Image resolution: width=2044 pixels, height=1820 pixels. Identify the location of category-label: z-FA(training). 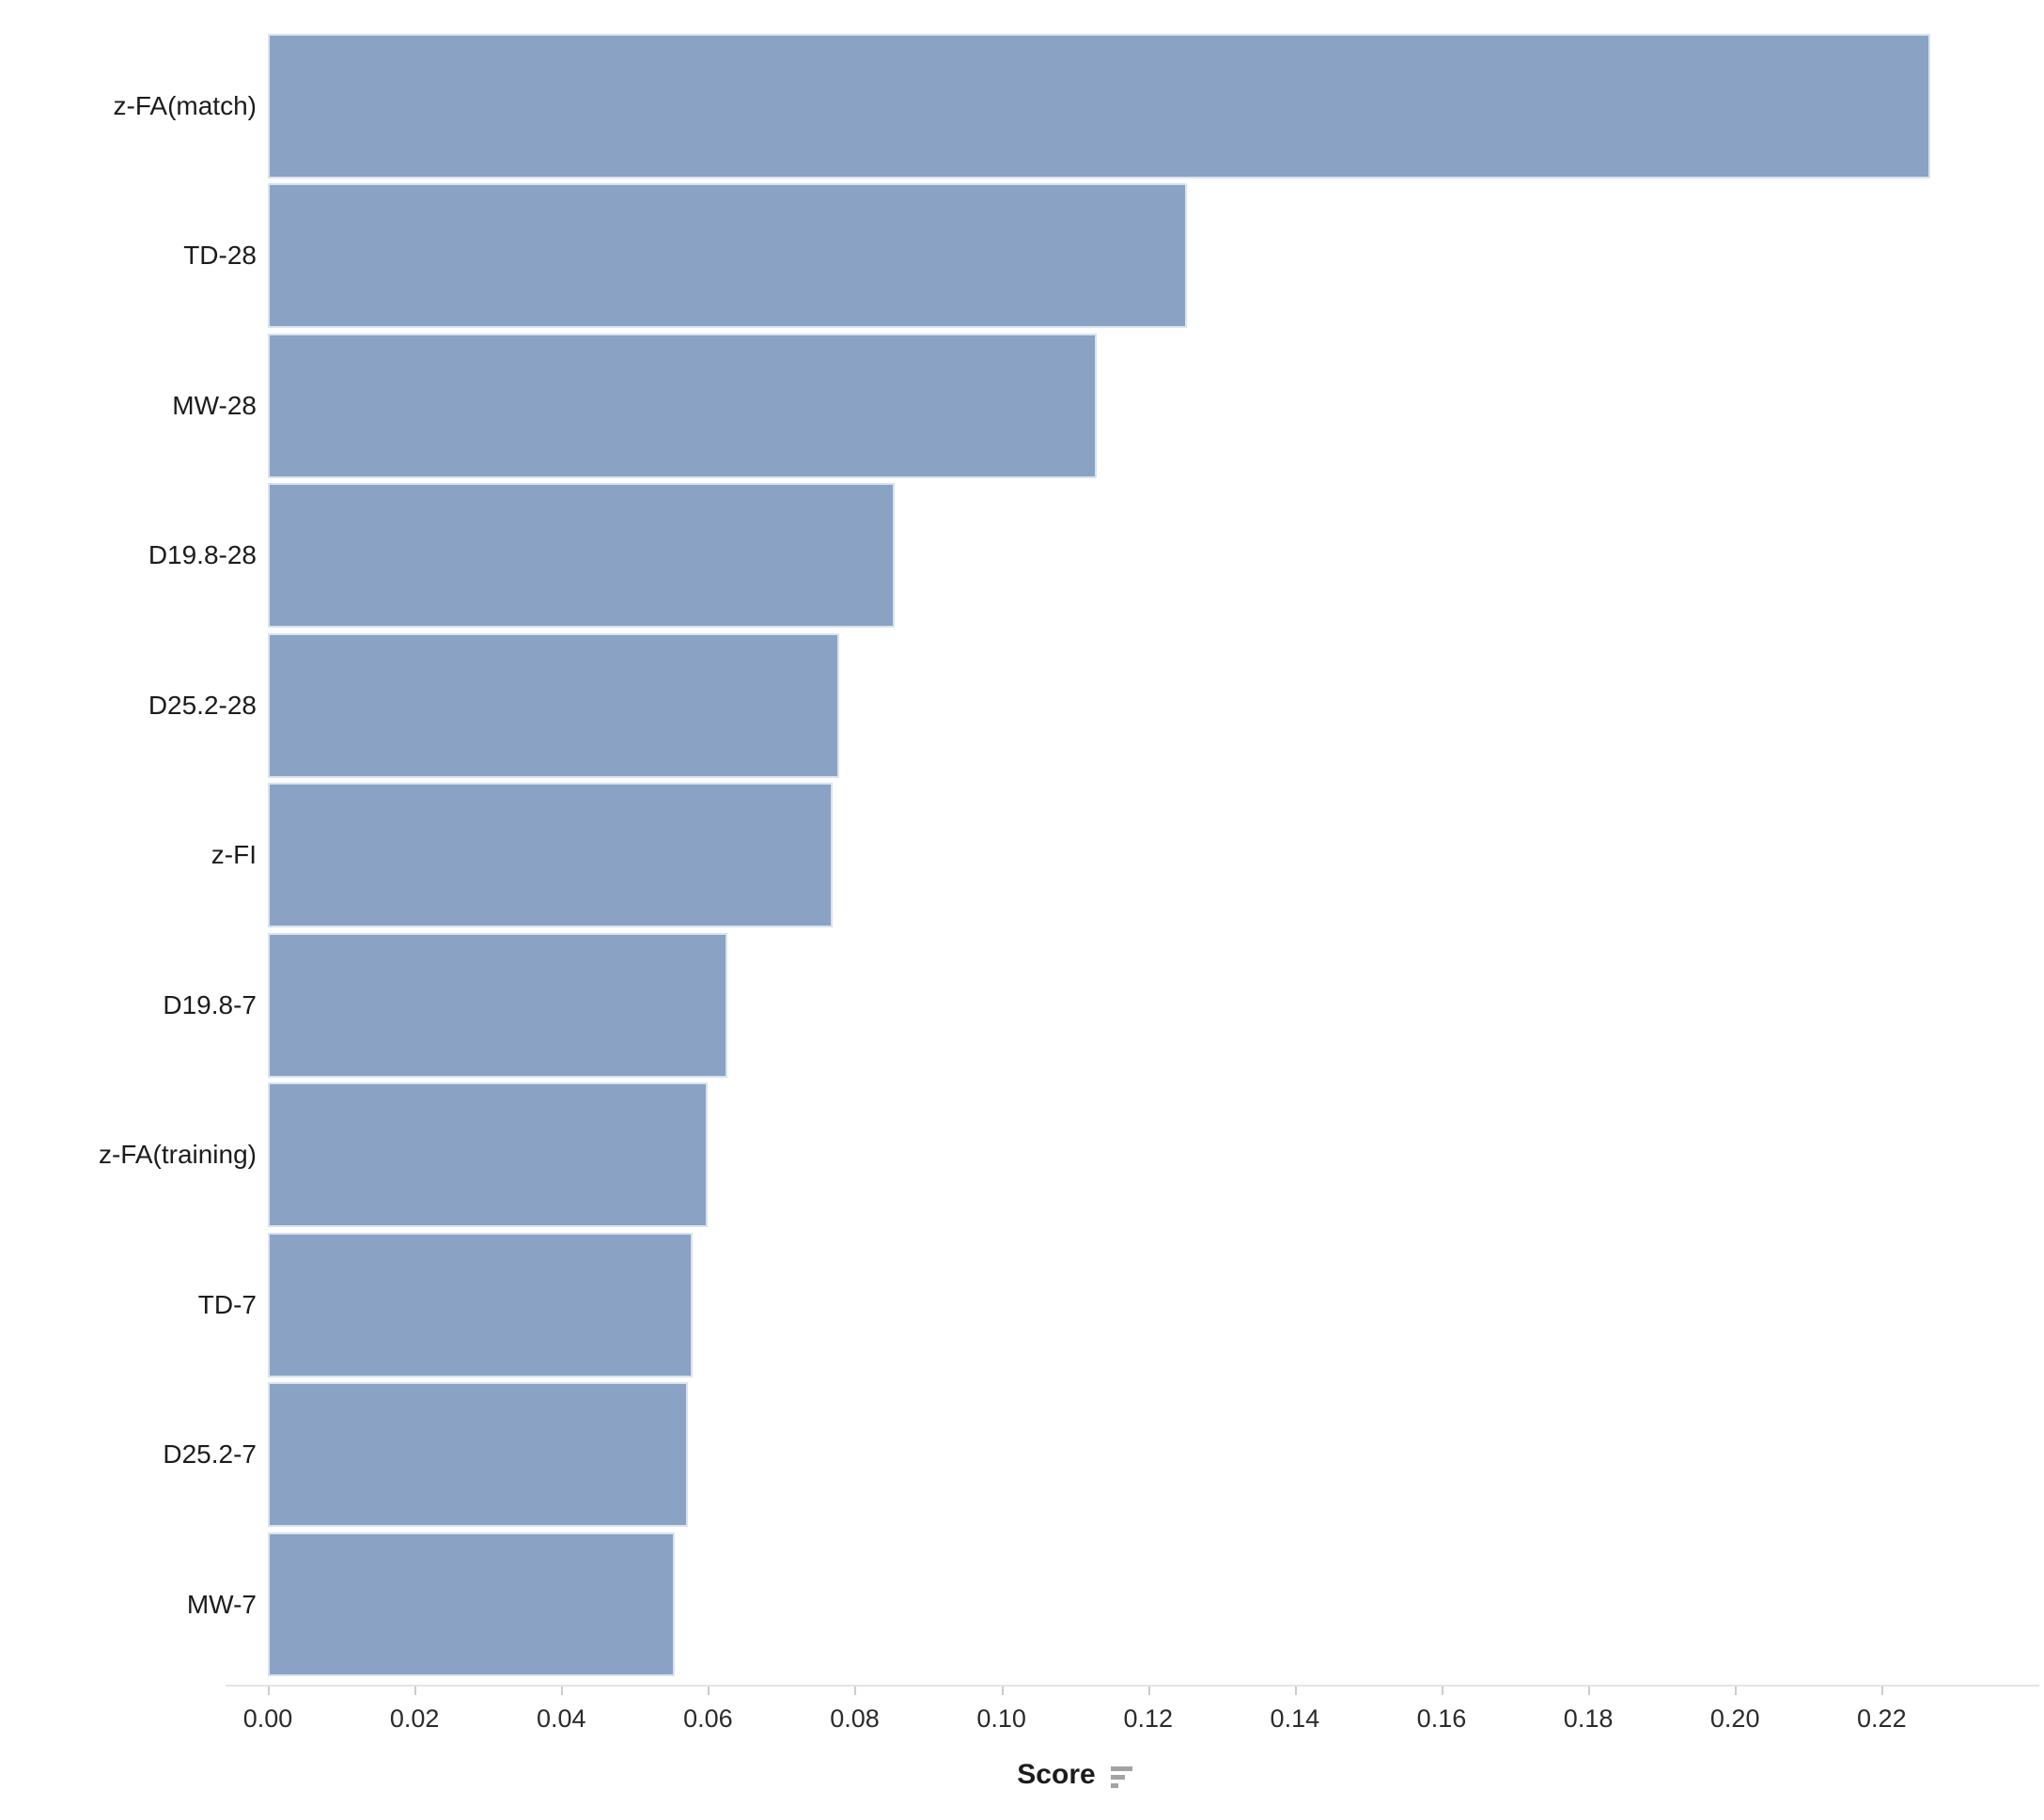
(177, 1155).